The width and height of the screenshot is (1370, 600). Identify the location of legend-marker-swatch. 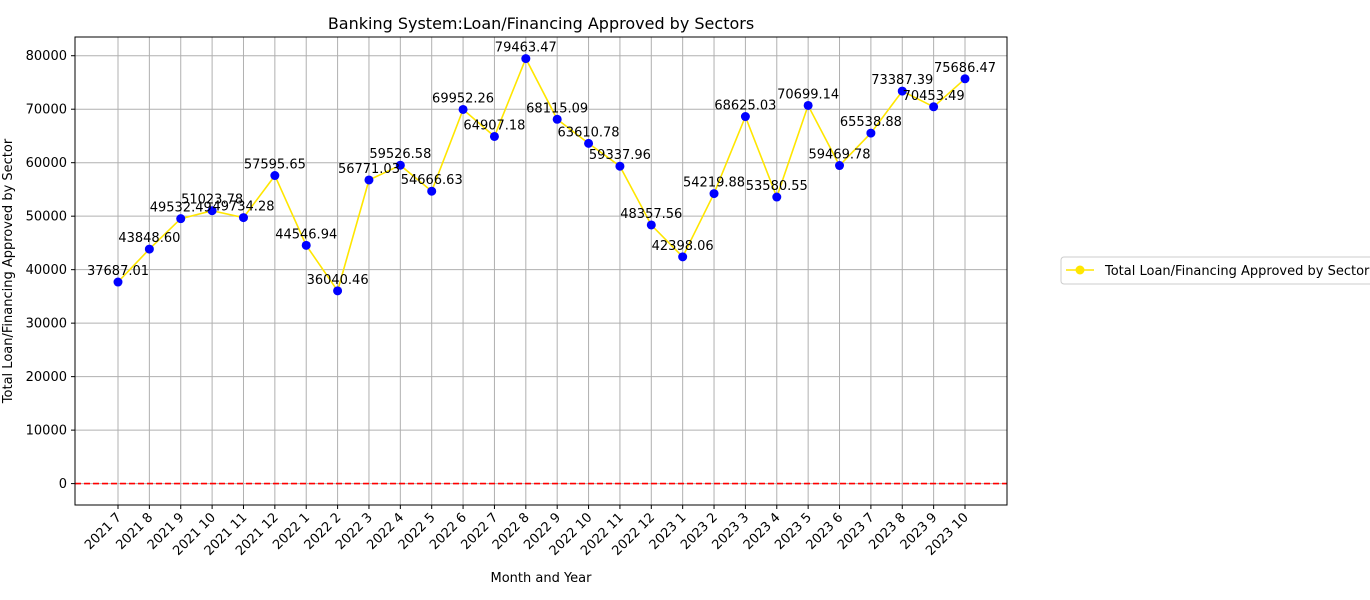
(1080, 270).